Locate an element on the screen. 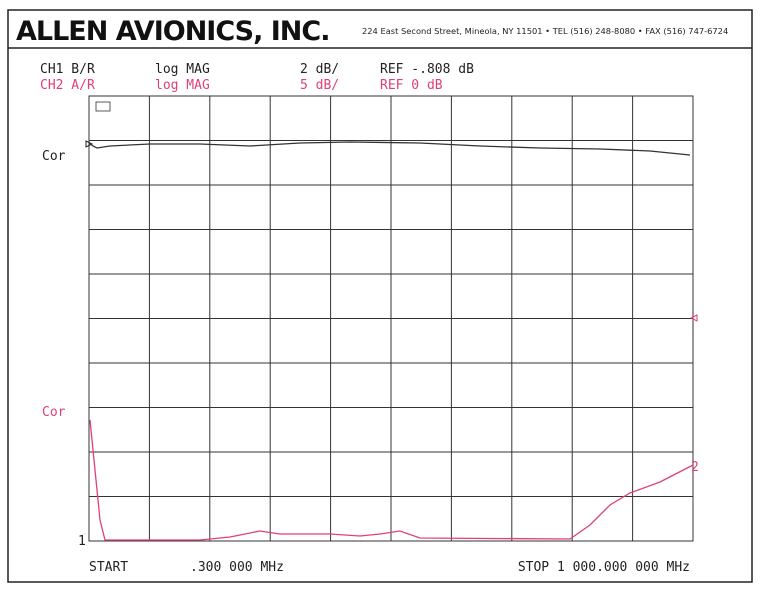 This screenshot has width=761, height=592. channel-reference: REF -.808 dB is located at coordinates (427, 69).